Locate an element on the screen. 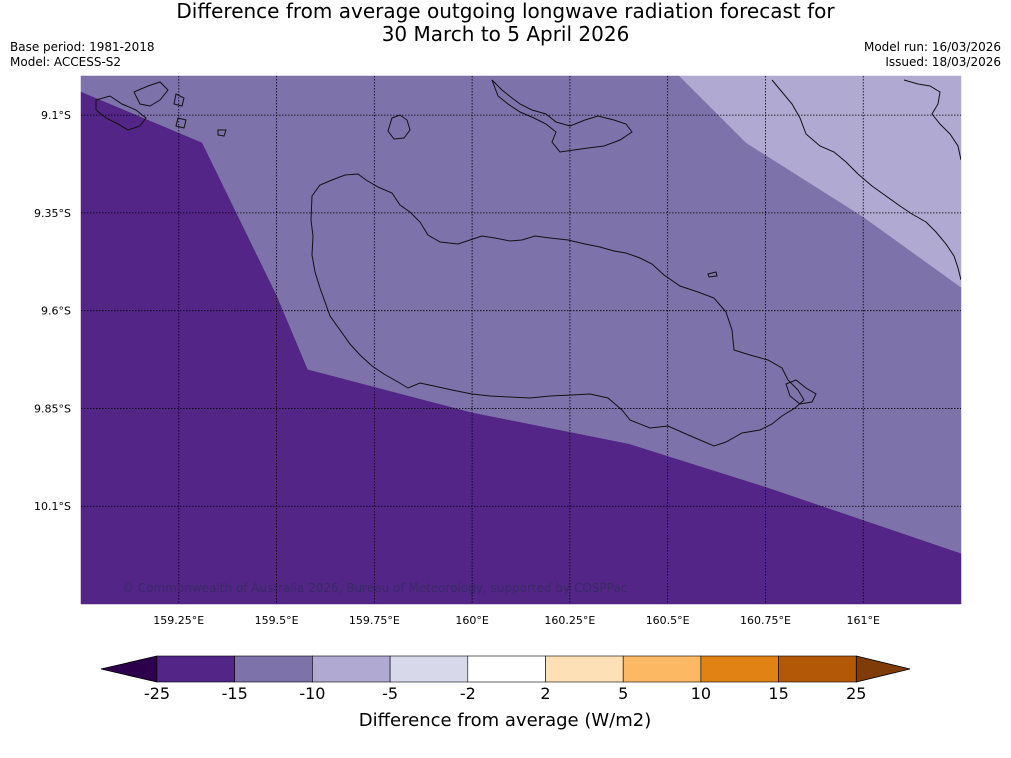 This screenshot has width=1011, height=758. lon-tick-label: 160°E is located at coordinates (471, 620).